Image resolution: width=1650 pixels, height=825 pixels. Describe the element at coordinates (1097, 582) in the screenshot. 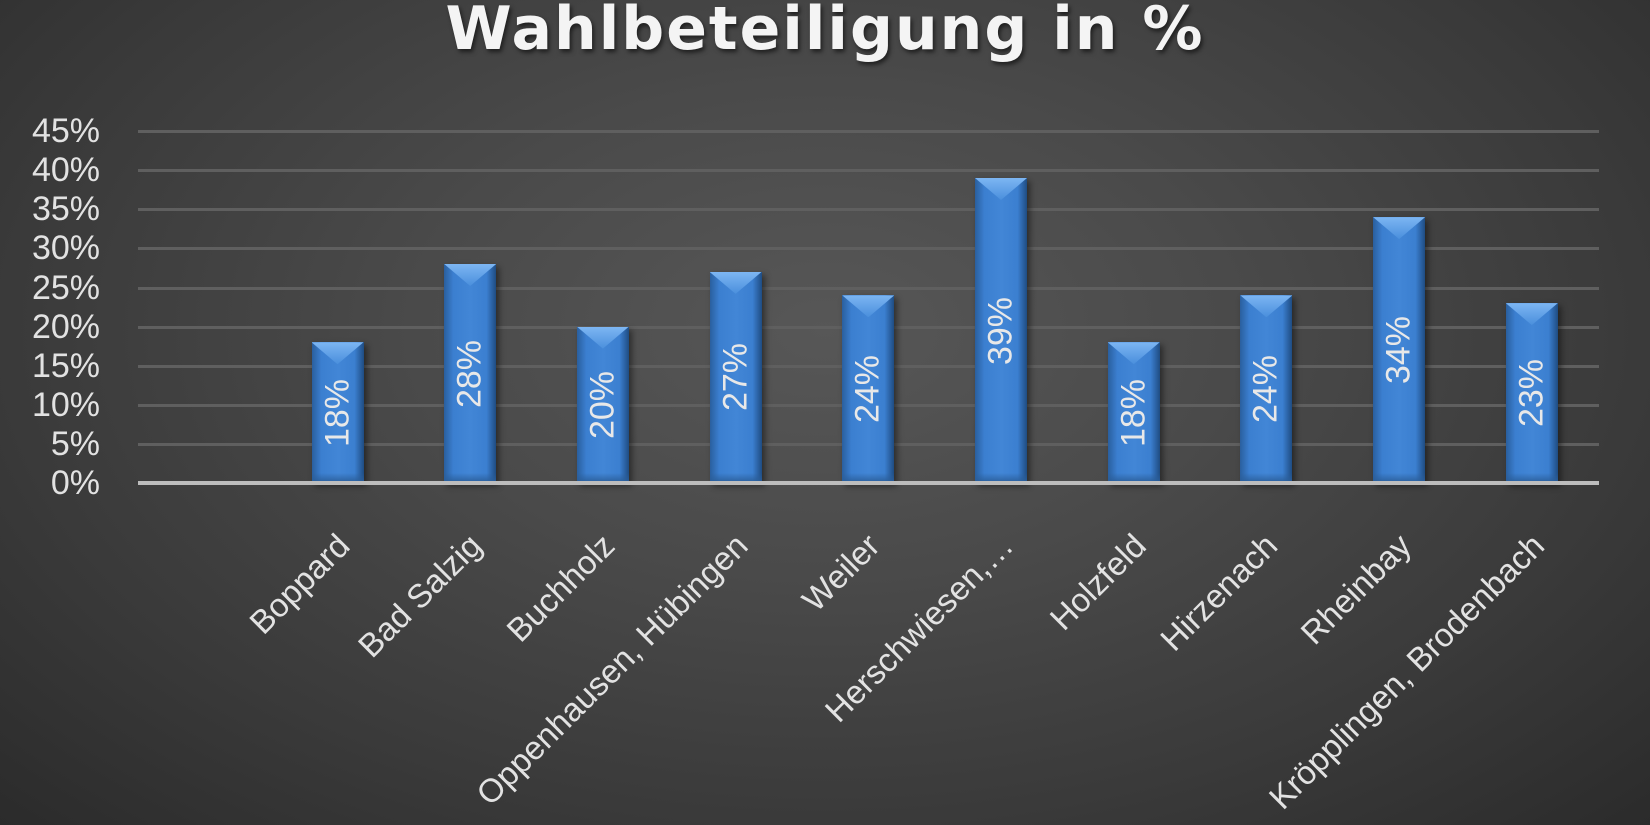

I see `x-tick-label: Holzfeld` at that location.